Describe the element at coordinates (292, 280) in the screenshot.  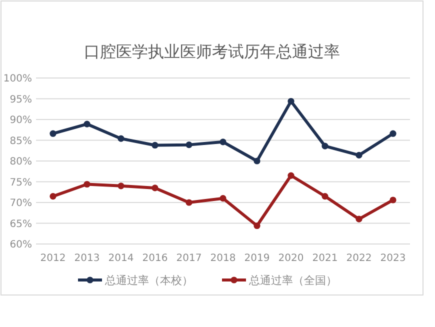
I see `legend-label: 总通过率（全国）` at that location.